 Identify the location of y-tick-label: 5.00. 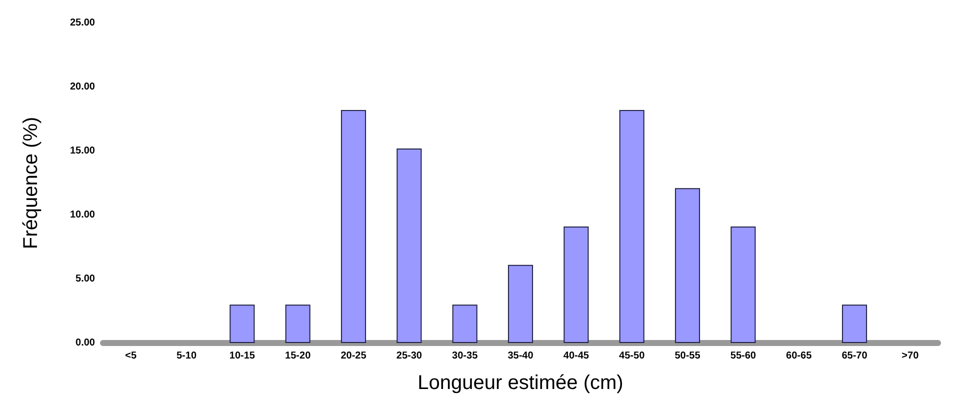
(86, 279).